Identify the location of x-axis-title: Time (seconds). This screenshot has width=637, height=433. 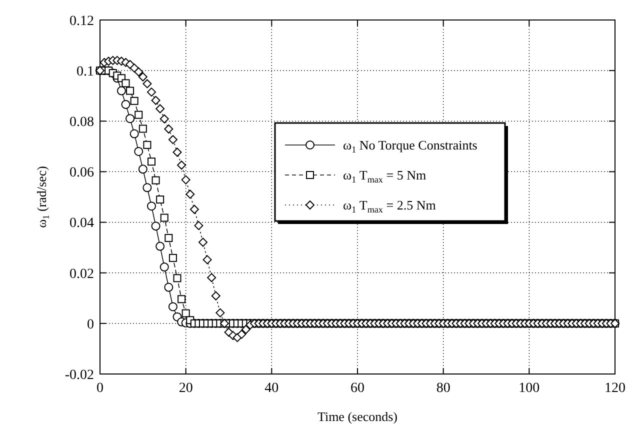
(357, 416).